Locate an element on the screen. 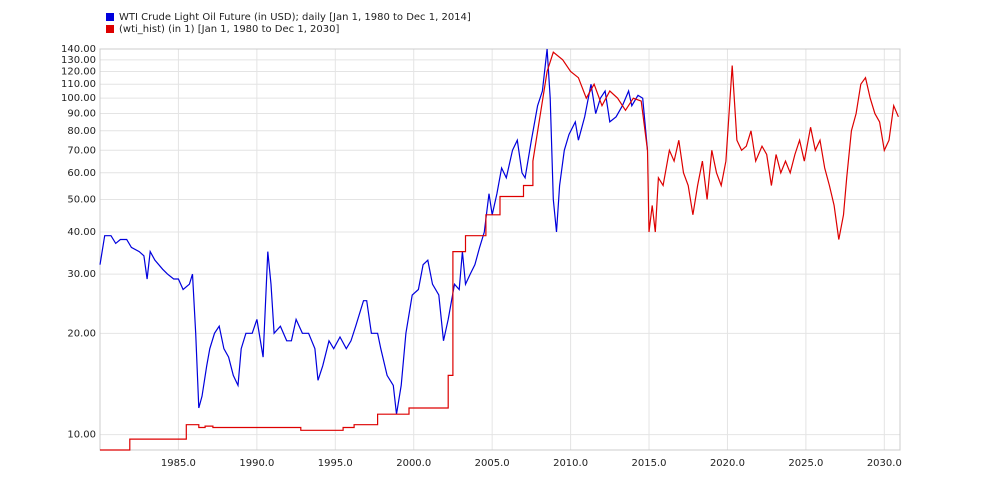  x-tick-label: 2015.0 is located at coordinates (649, 463).